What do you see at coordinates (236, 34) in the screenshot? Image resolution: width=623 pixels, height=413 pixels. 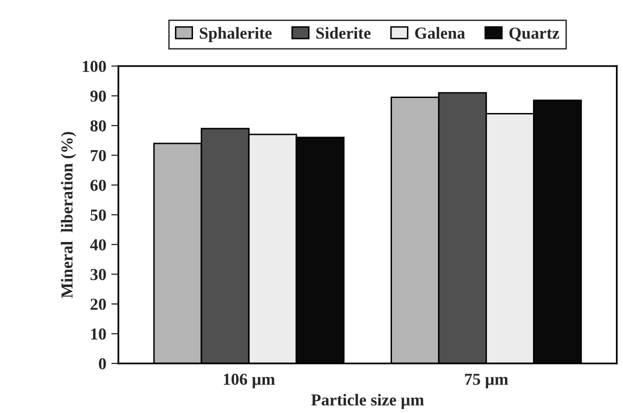 I see `legend-label: Sphalerite` at bounding box center [236, 34].